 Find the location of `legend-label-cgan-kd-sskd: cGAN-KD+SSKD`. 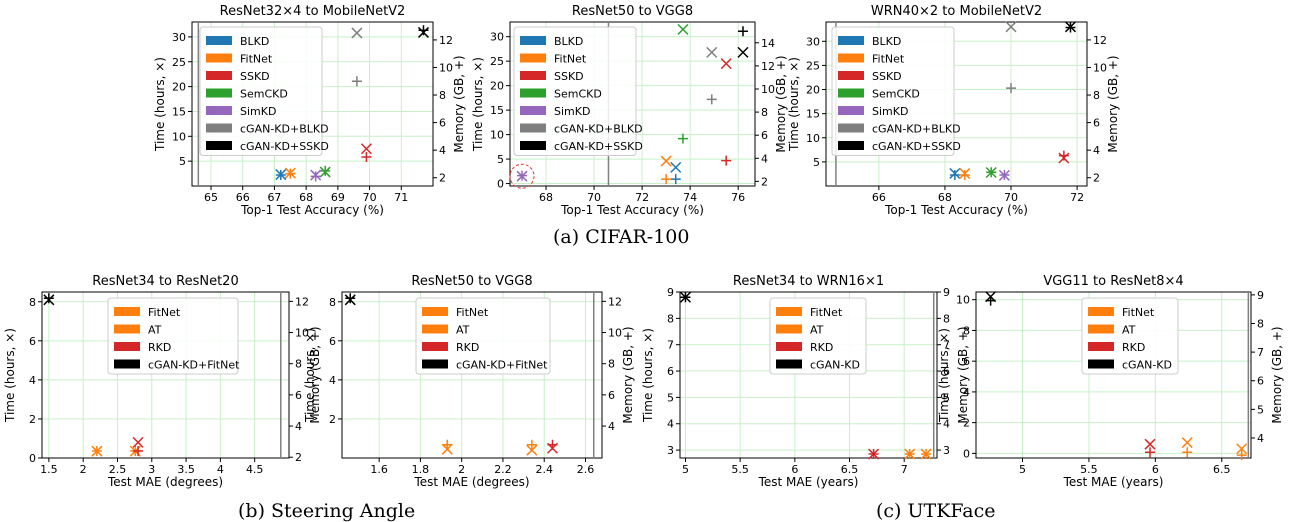

legend-label-cgan-kd-sskd: cGAN-KD+SSKD is located at coordinates (916, 146).